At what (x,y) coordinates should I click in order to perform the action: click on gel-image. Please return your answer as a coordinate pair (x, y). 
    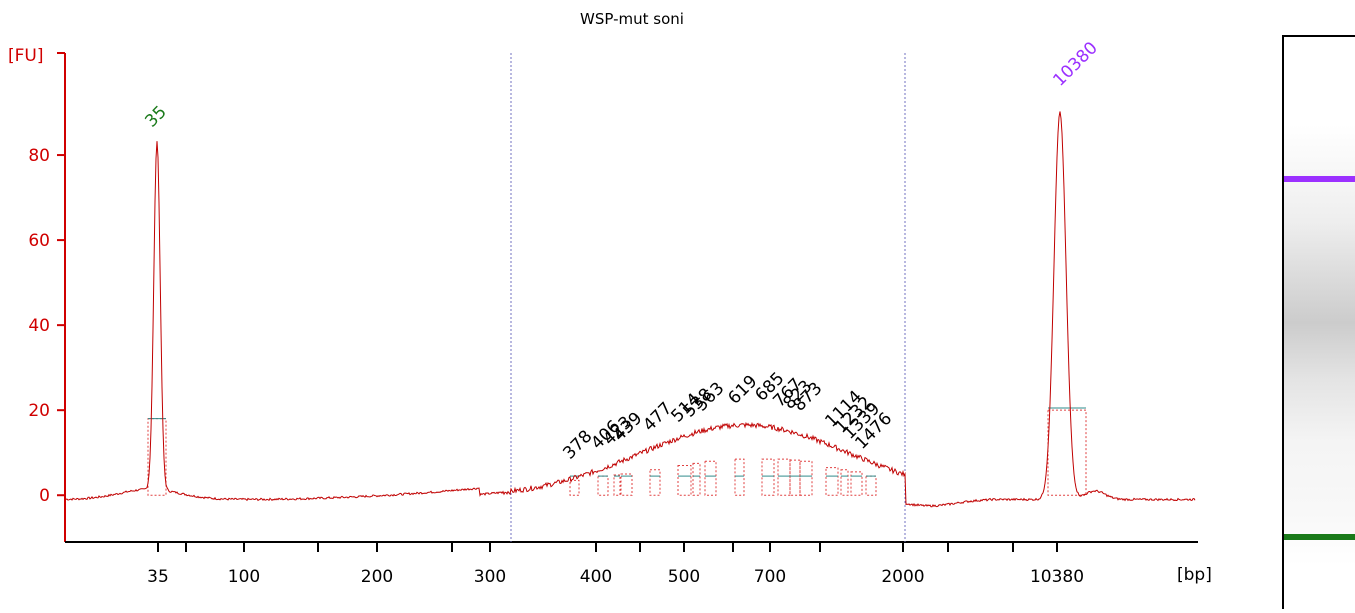
    Looking at the image, I should click on (1319, 345).